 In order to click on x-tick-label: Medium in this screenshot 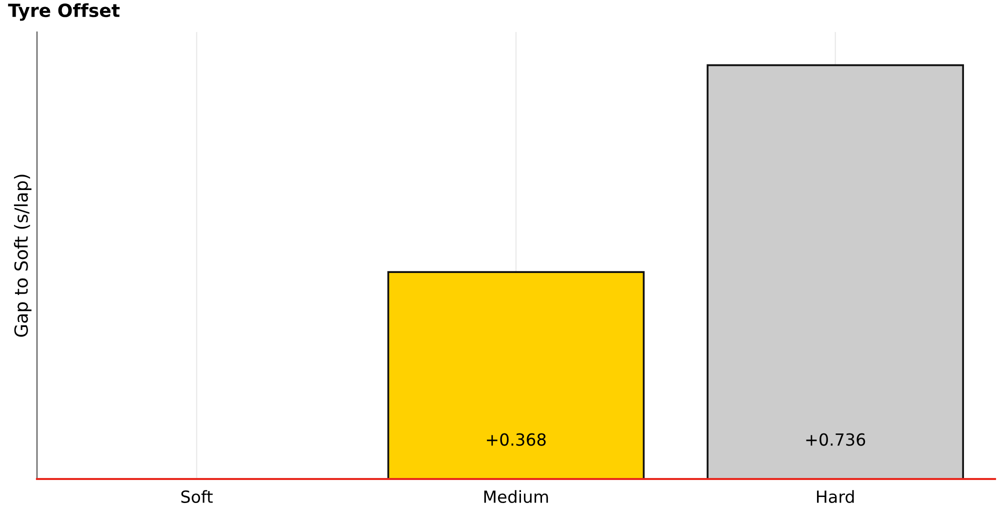, I will do `click(516, 497)`.